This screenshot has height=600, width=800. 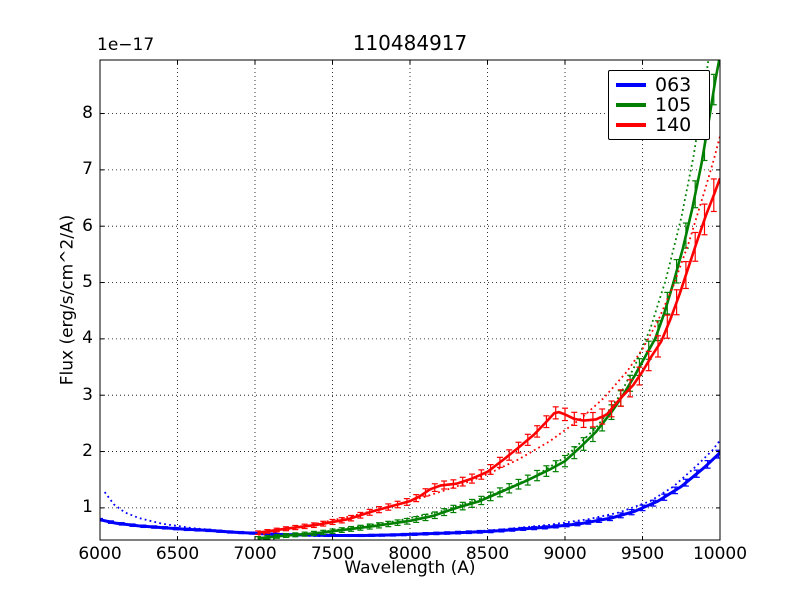 I want to click on legend: 063 105 140, so click(x=659, y=105).